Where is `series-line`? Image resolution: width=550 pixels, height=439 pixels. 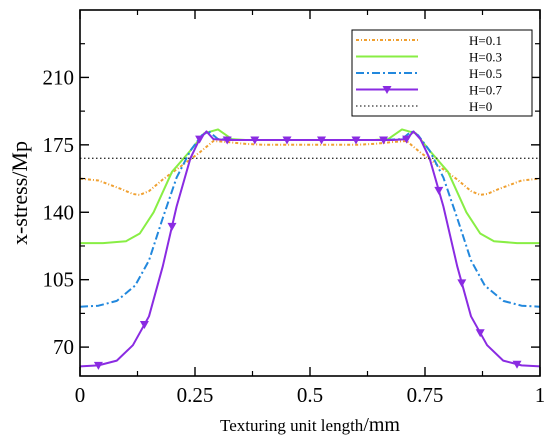
series-line is located at coordinates (310, 168).